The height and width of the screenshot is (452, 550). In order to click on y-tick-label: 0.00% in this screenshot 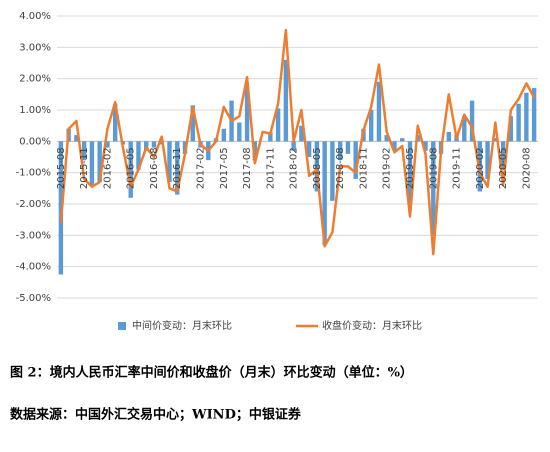, I will do `click(35, 141)`.